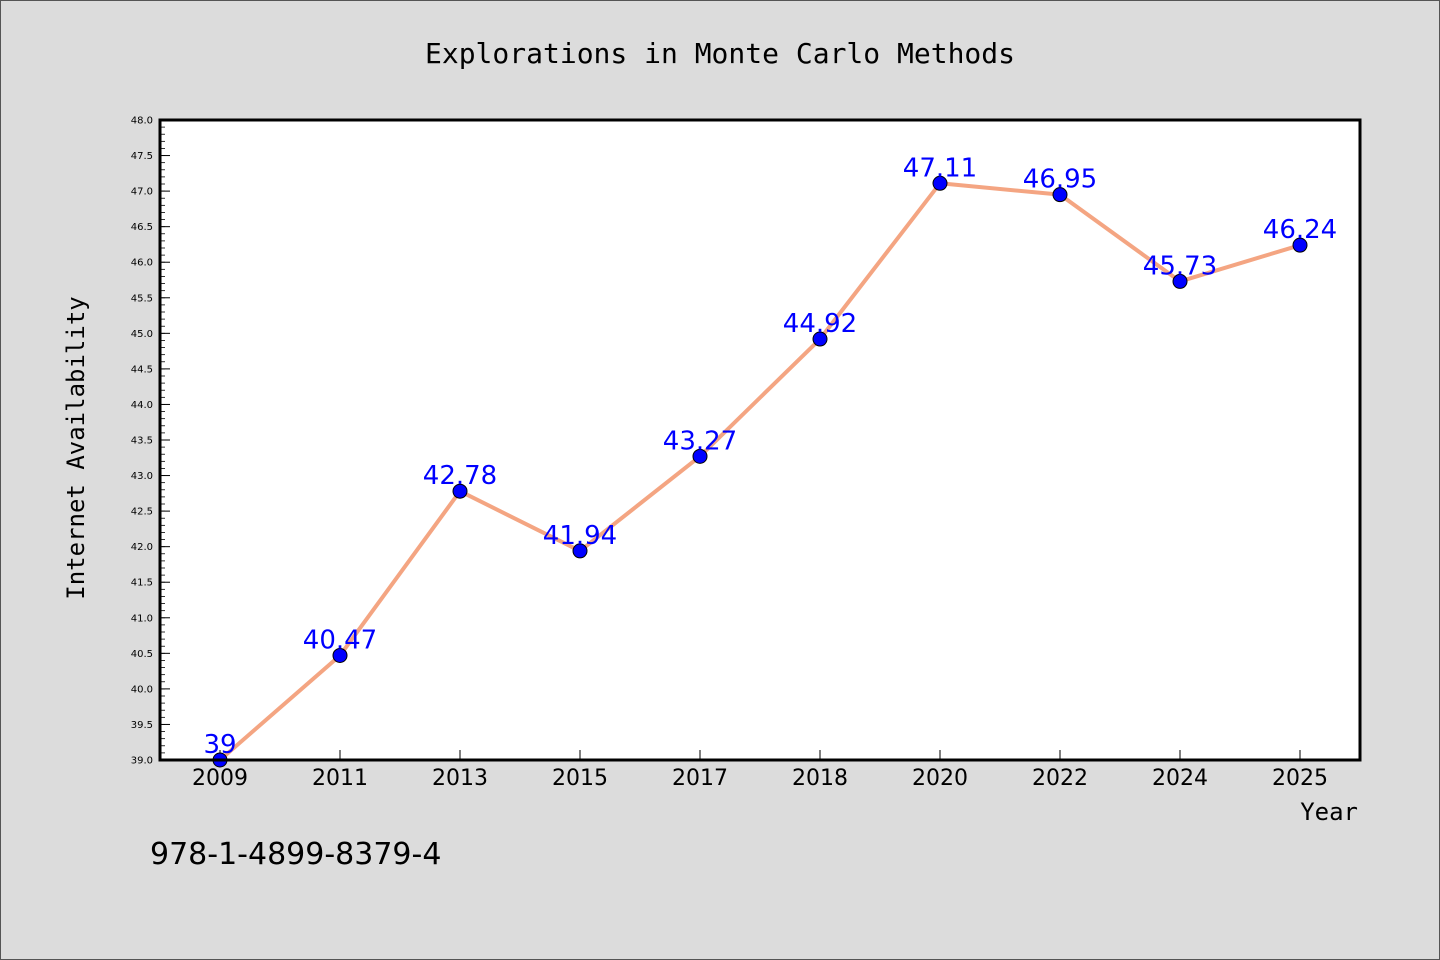 The height and width of the screenshot is (960, 1440). Describe the element at coordinates (142, 654) in the screenshot. I see `y-tick-label: 40.5` at that location.